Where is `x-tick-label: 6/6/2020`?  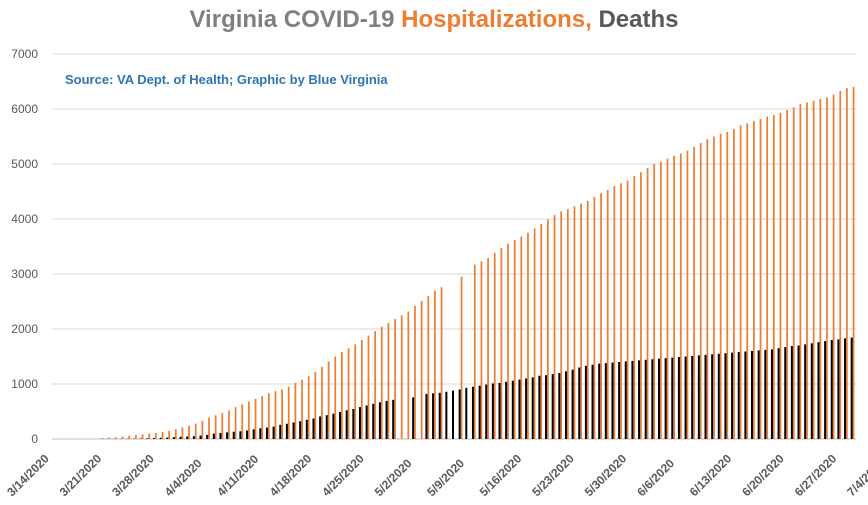
x-tick-label: 6/6/2020 is located at coordinates (655, 477).